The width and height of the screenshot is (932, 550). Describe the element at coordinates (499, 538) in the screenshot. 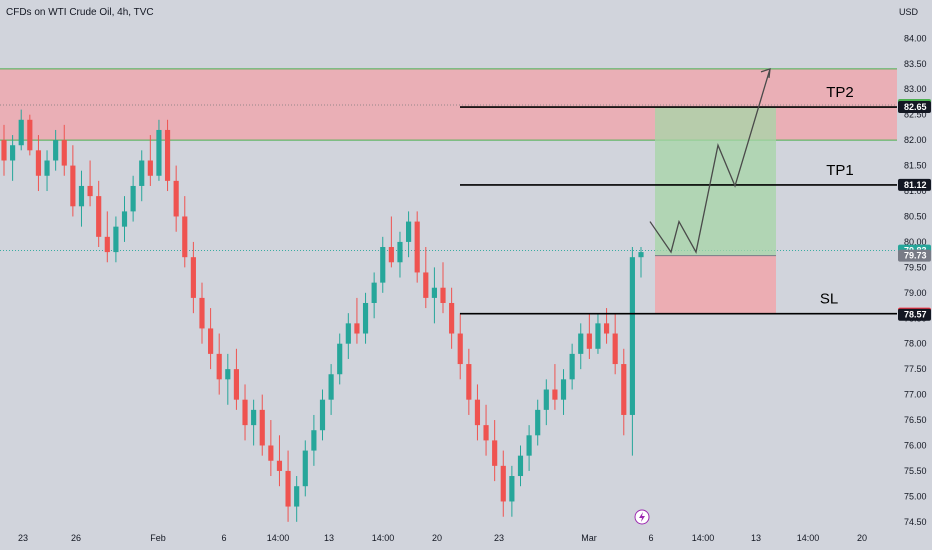

I see `x-tick-label: 23` at that location.